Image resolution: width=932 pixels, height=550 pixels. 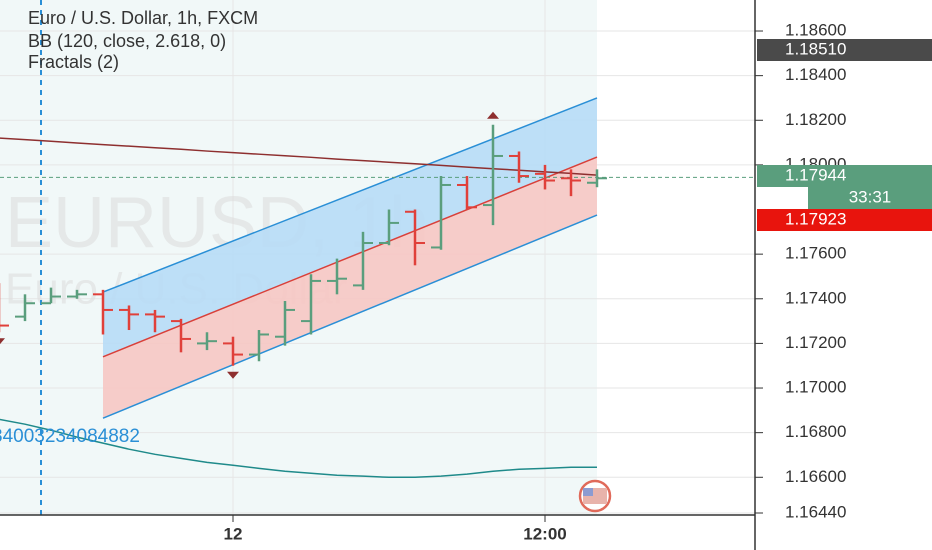 I want to click on price-label: 1.17923, so click(x=815, y=218).